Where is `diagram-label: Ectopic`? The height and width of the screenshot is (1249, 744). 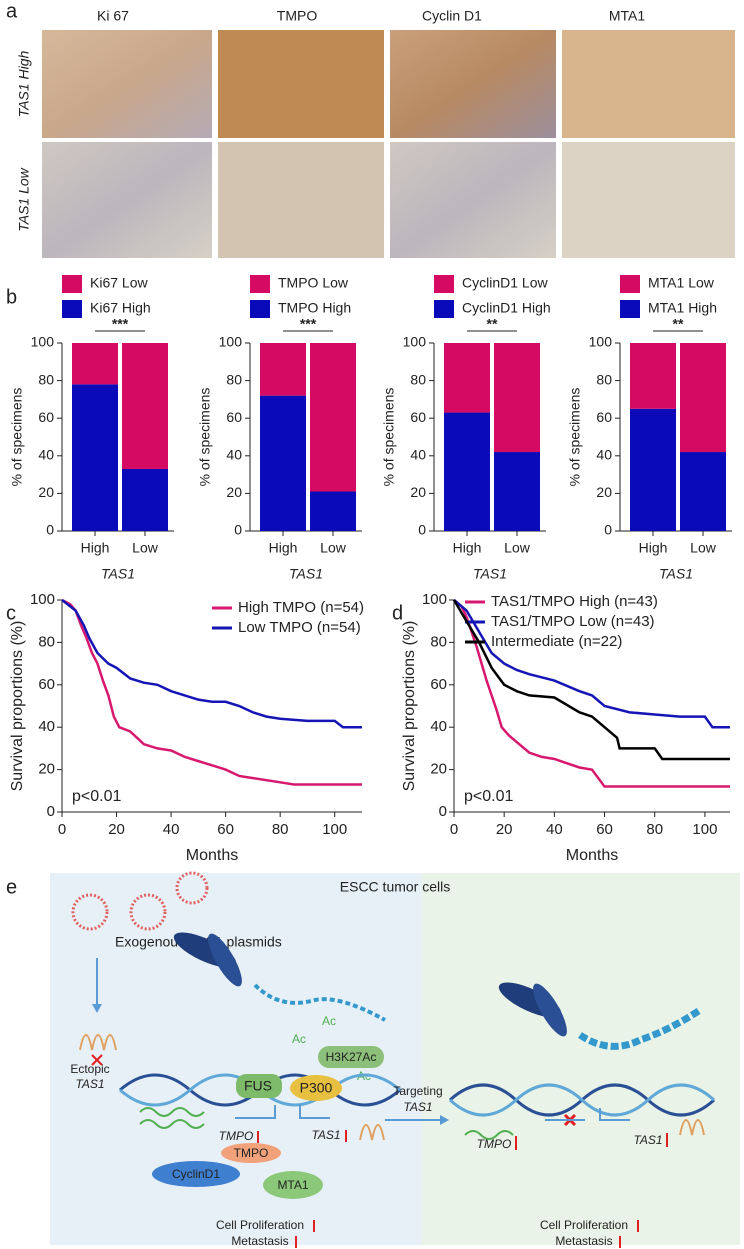 diagram-label: Ectopic is located at coordinates (89, 1069).